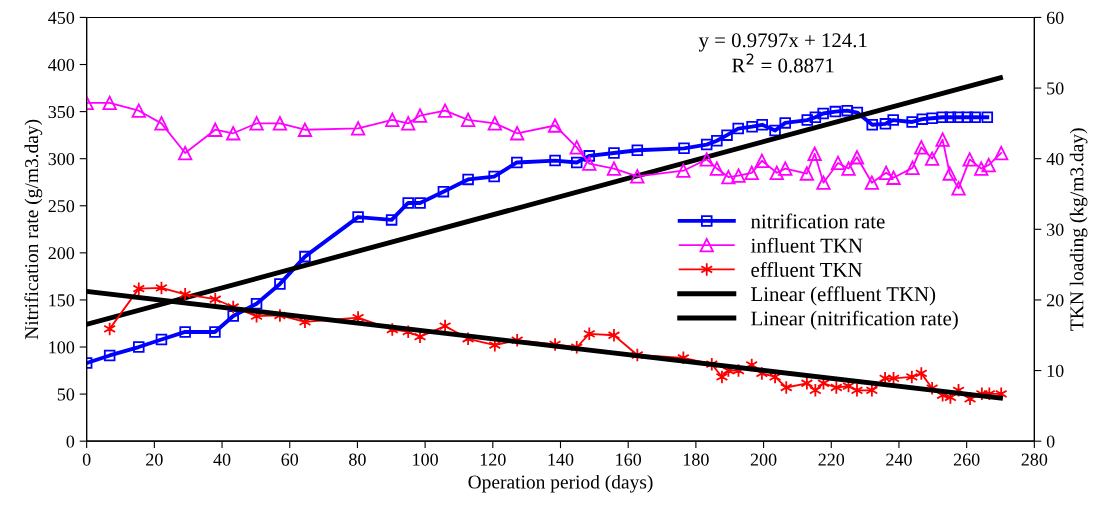  Describe the element at coordinates (425, 459) in the screenshot. I see `x-tick-label: 100` at that location.